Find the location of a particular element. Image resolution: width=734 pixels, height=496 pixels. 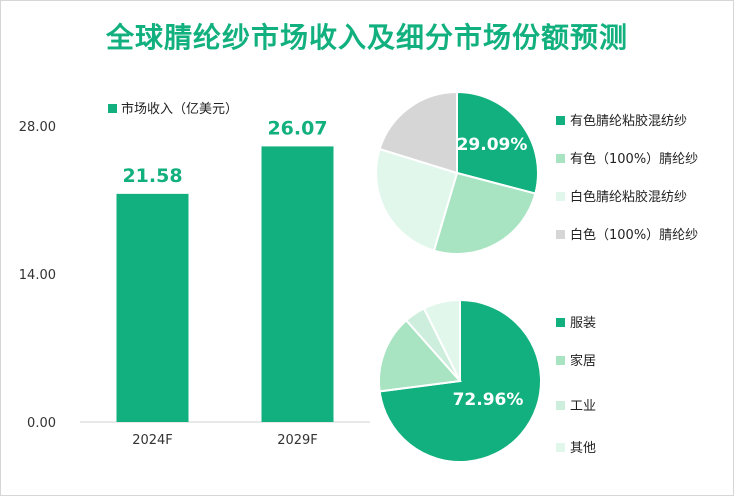

pie1-legend-label-1: 有色（100%）腈纶纱 is located at coordinates (634, 159).